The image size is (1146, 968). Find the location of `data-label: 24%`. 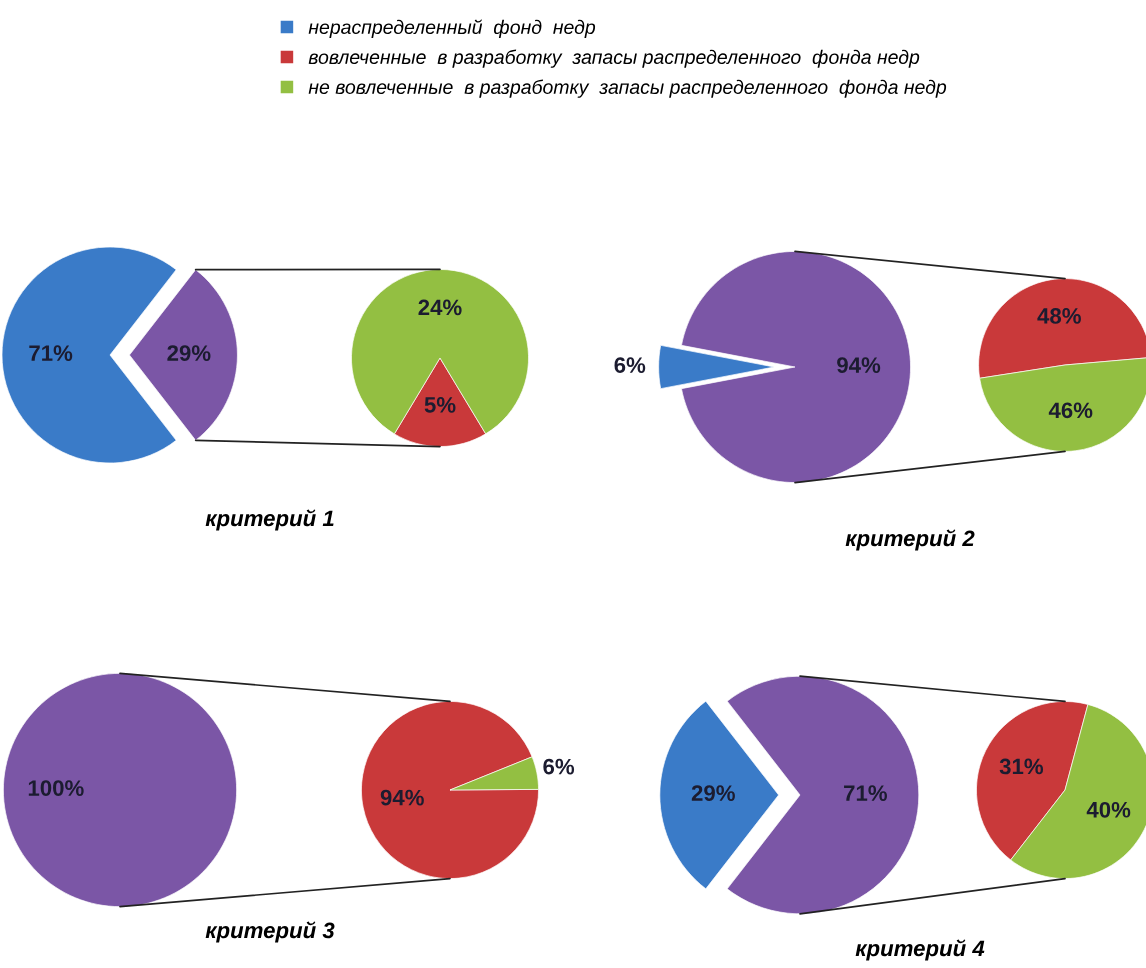

data-label: 24% is located at coordinates (440, 307).